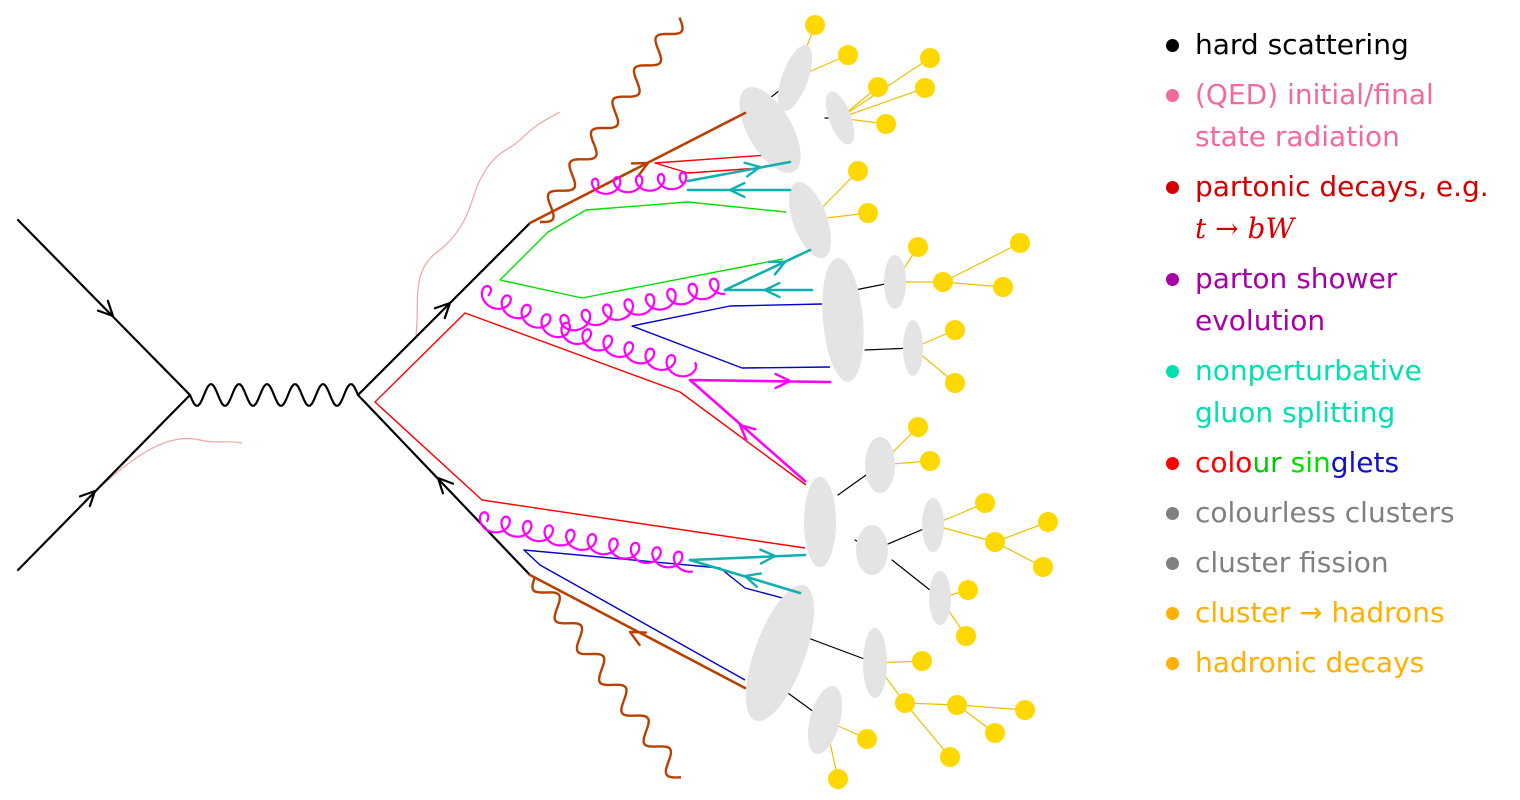 Image resolution: width=1520 pixels, height=800 pixels. I want to click on legend-label: cluster fission, so click(1292, 563).